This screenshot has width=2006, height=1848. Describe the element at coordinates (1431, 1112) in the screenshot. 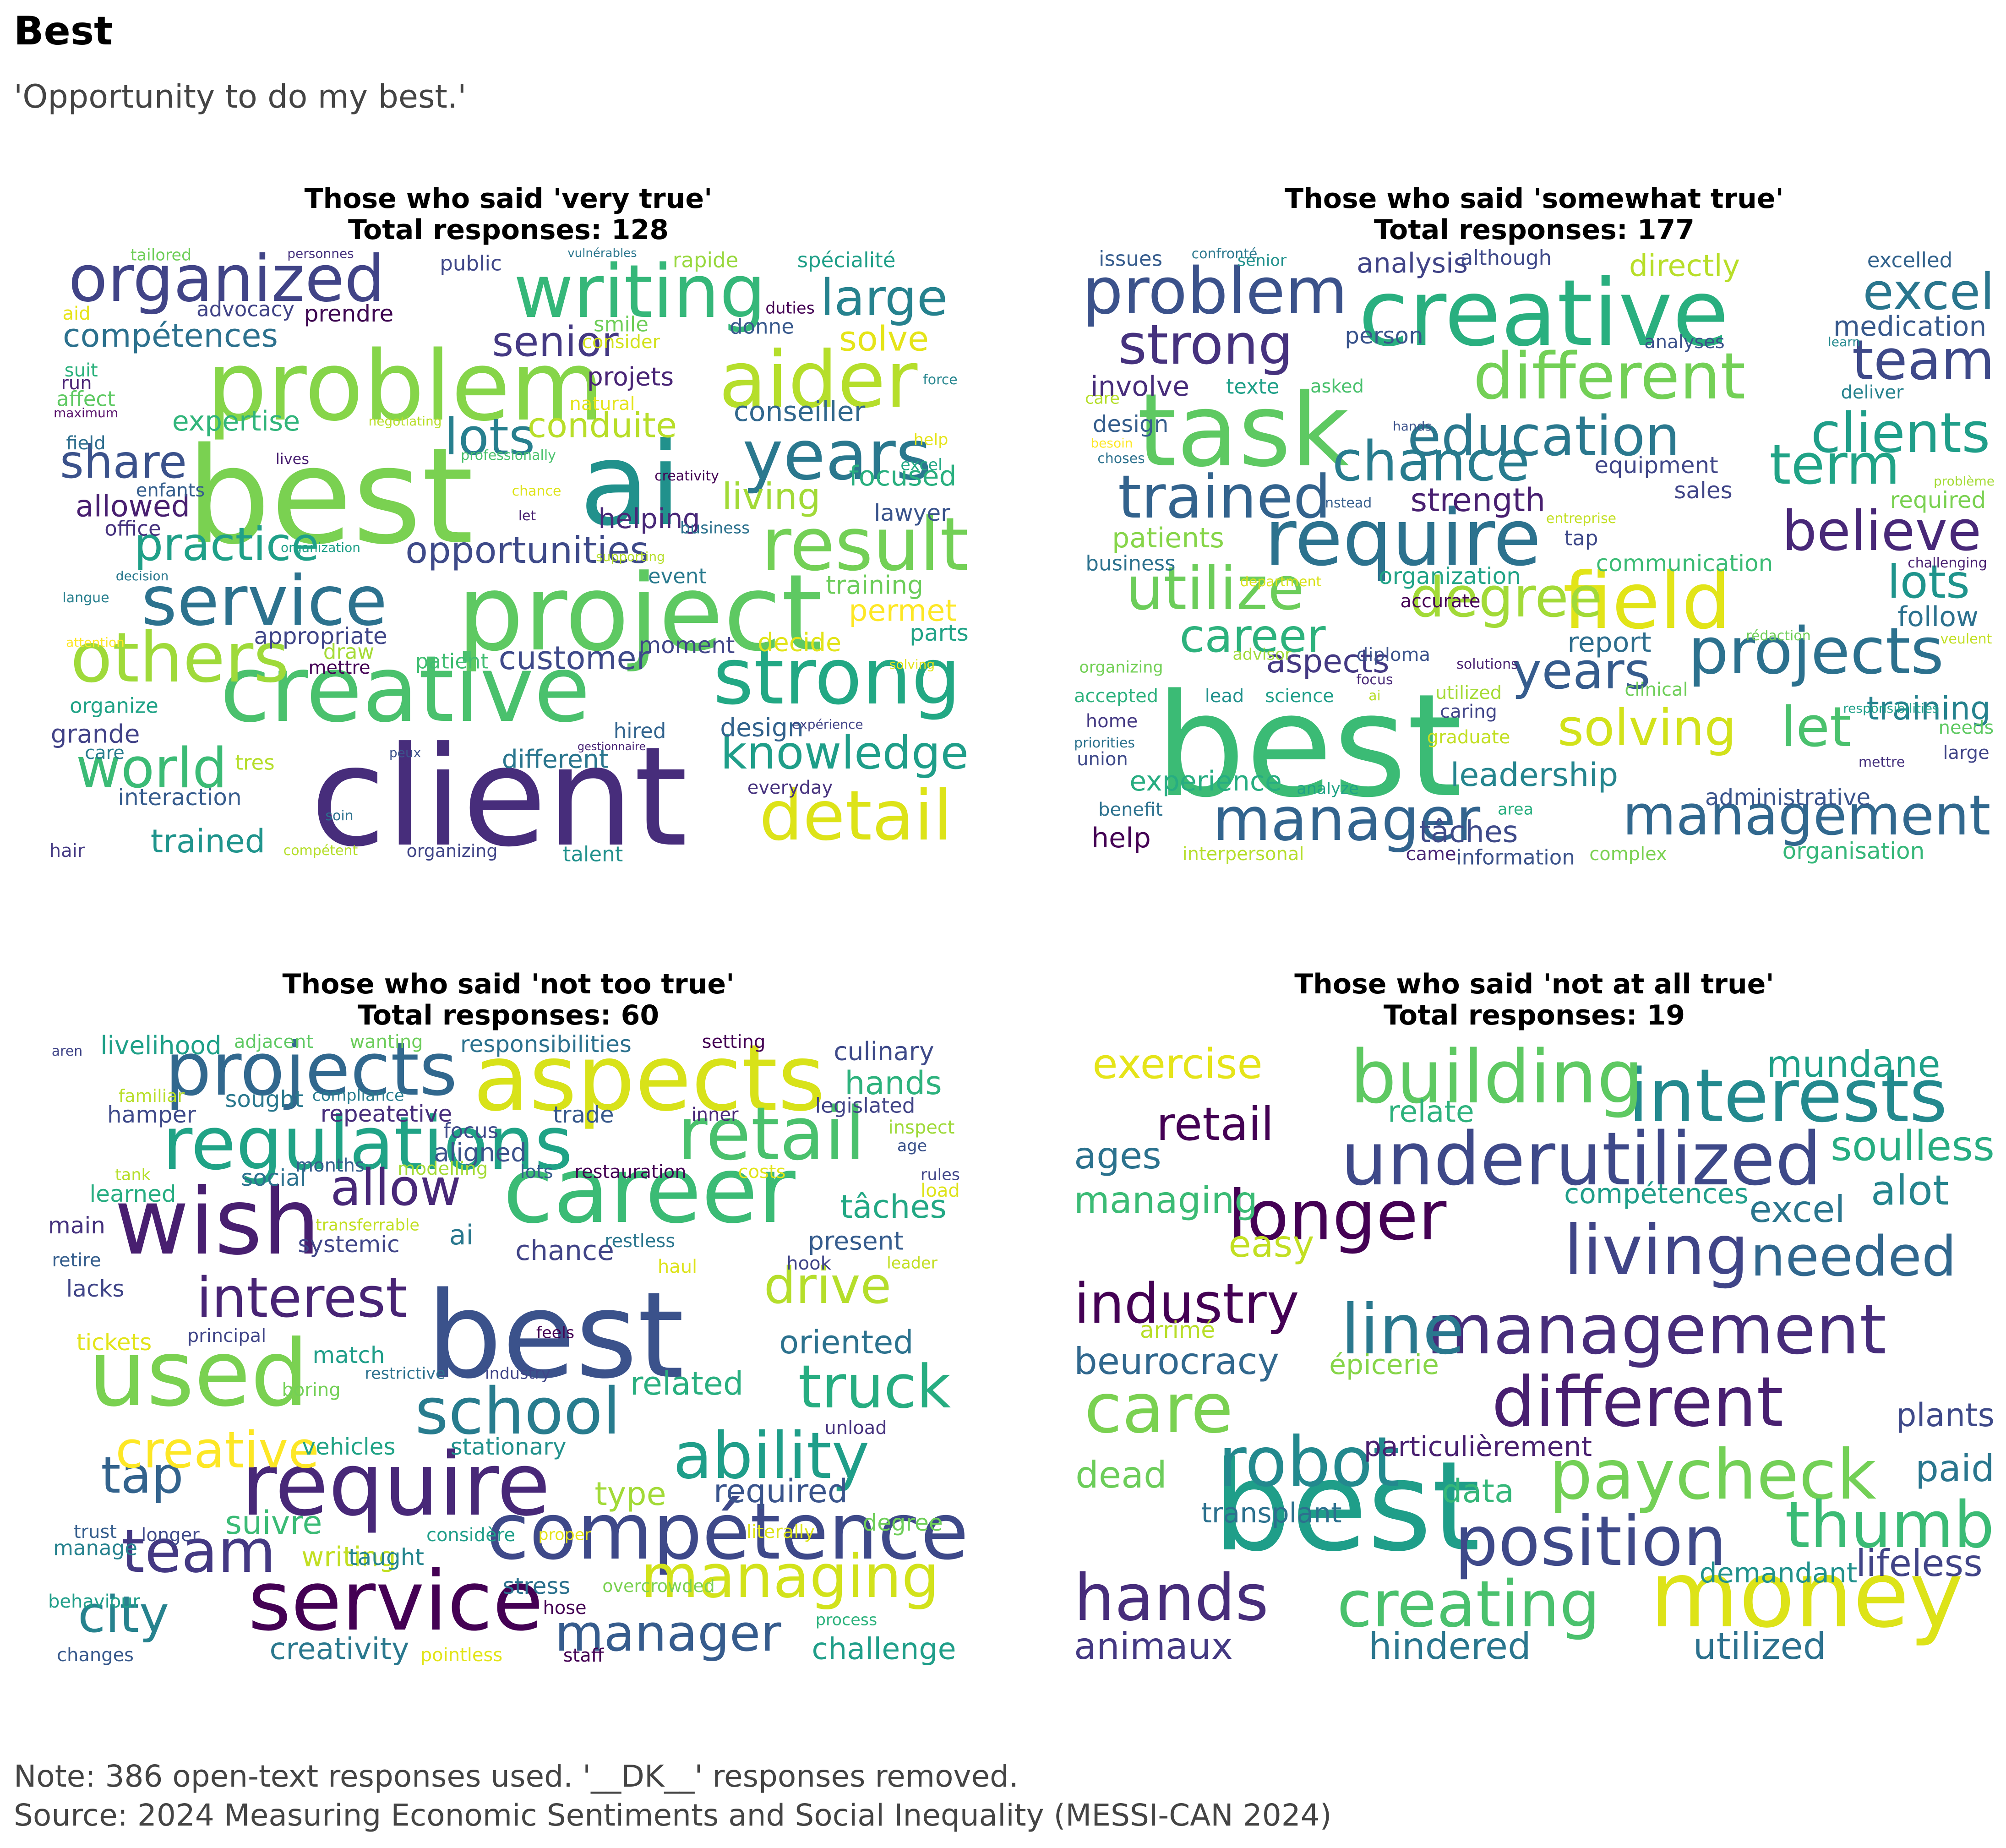

I see `word-cloud-word: relate` at that location.